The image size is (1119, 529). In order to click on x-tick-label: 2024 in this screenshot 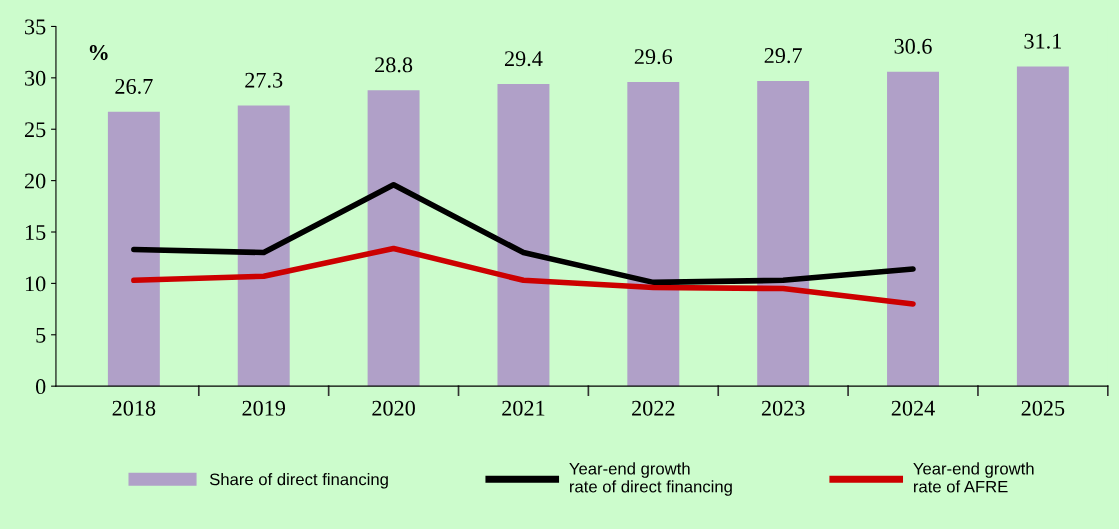, I will do `click(913, 408)`.